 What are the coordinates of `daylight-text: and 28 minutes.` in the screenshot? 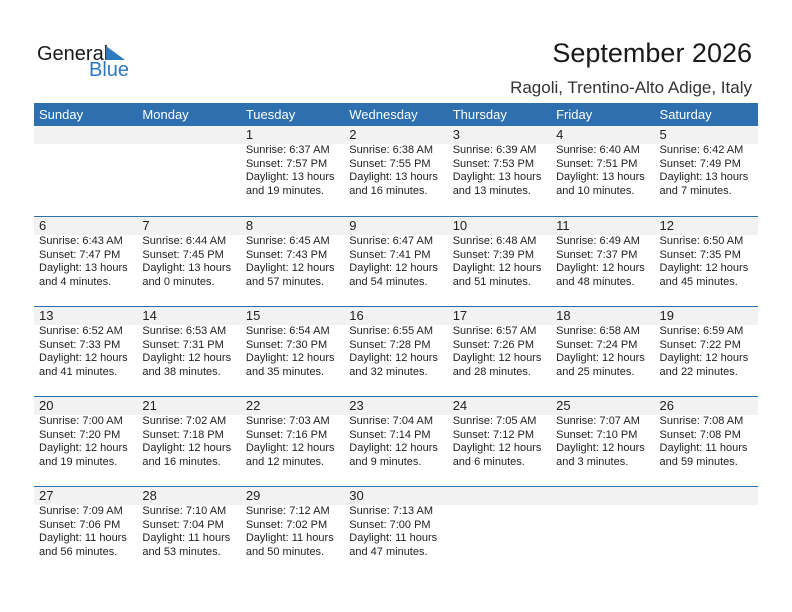 It's located at (491, 371).